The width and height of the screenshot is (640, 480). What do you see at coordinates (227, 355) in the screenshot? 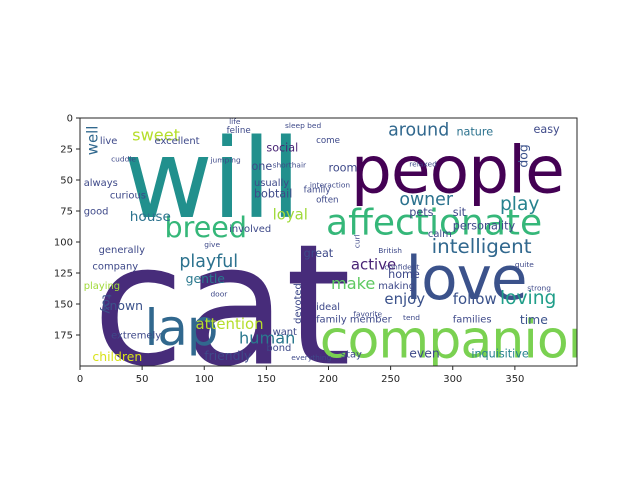
I see `word-friendly: friendly` at bounding box center [227, 355].